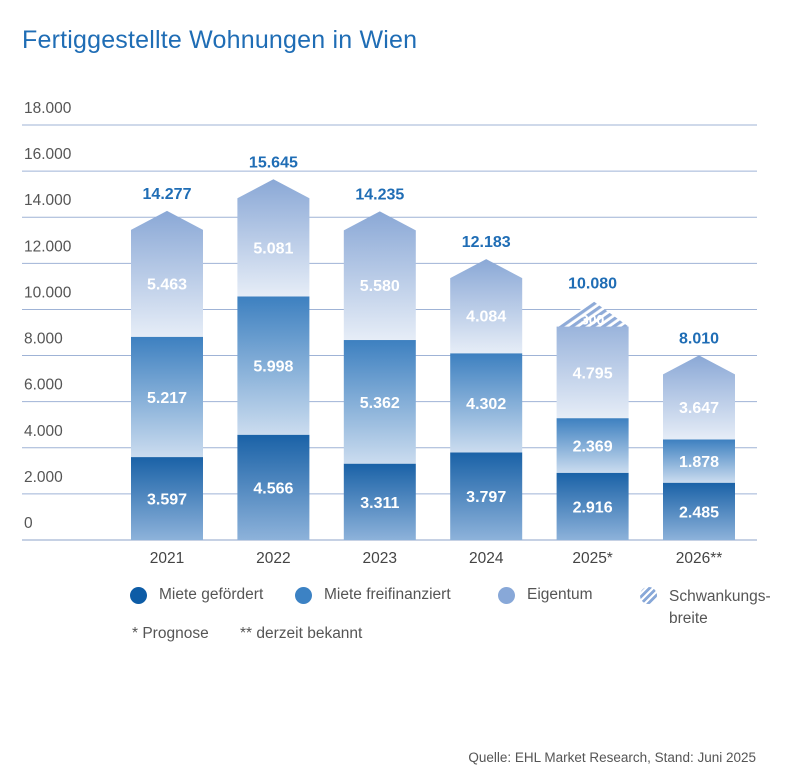 The image size is (800, 781). I want to click on y-tick-label: 8.000, so click(43, 339).